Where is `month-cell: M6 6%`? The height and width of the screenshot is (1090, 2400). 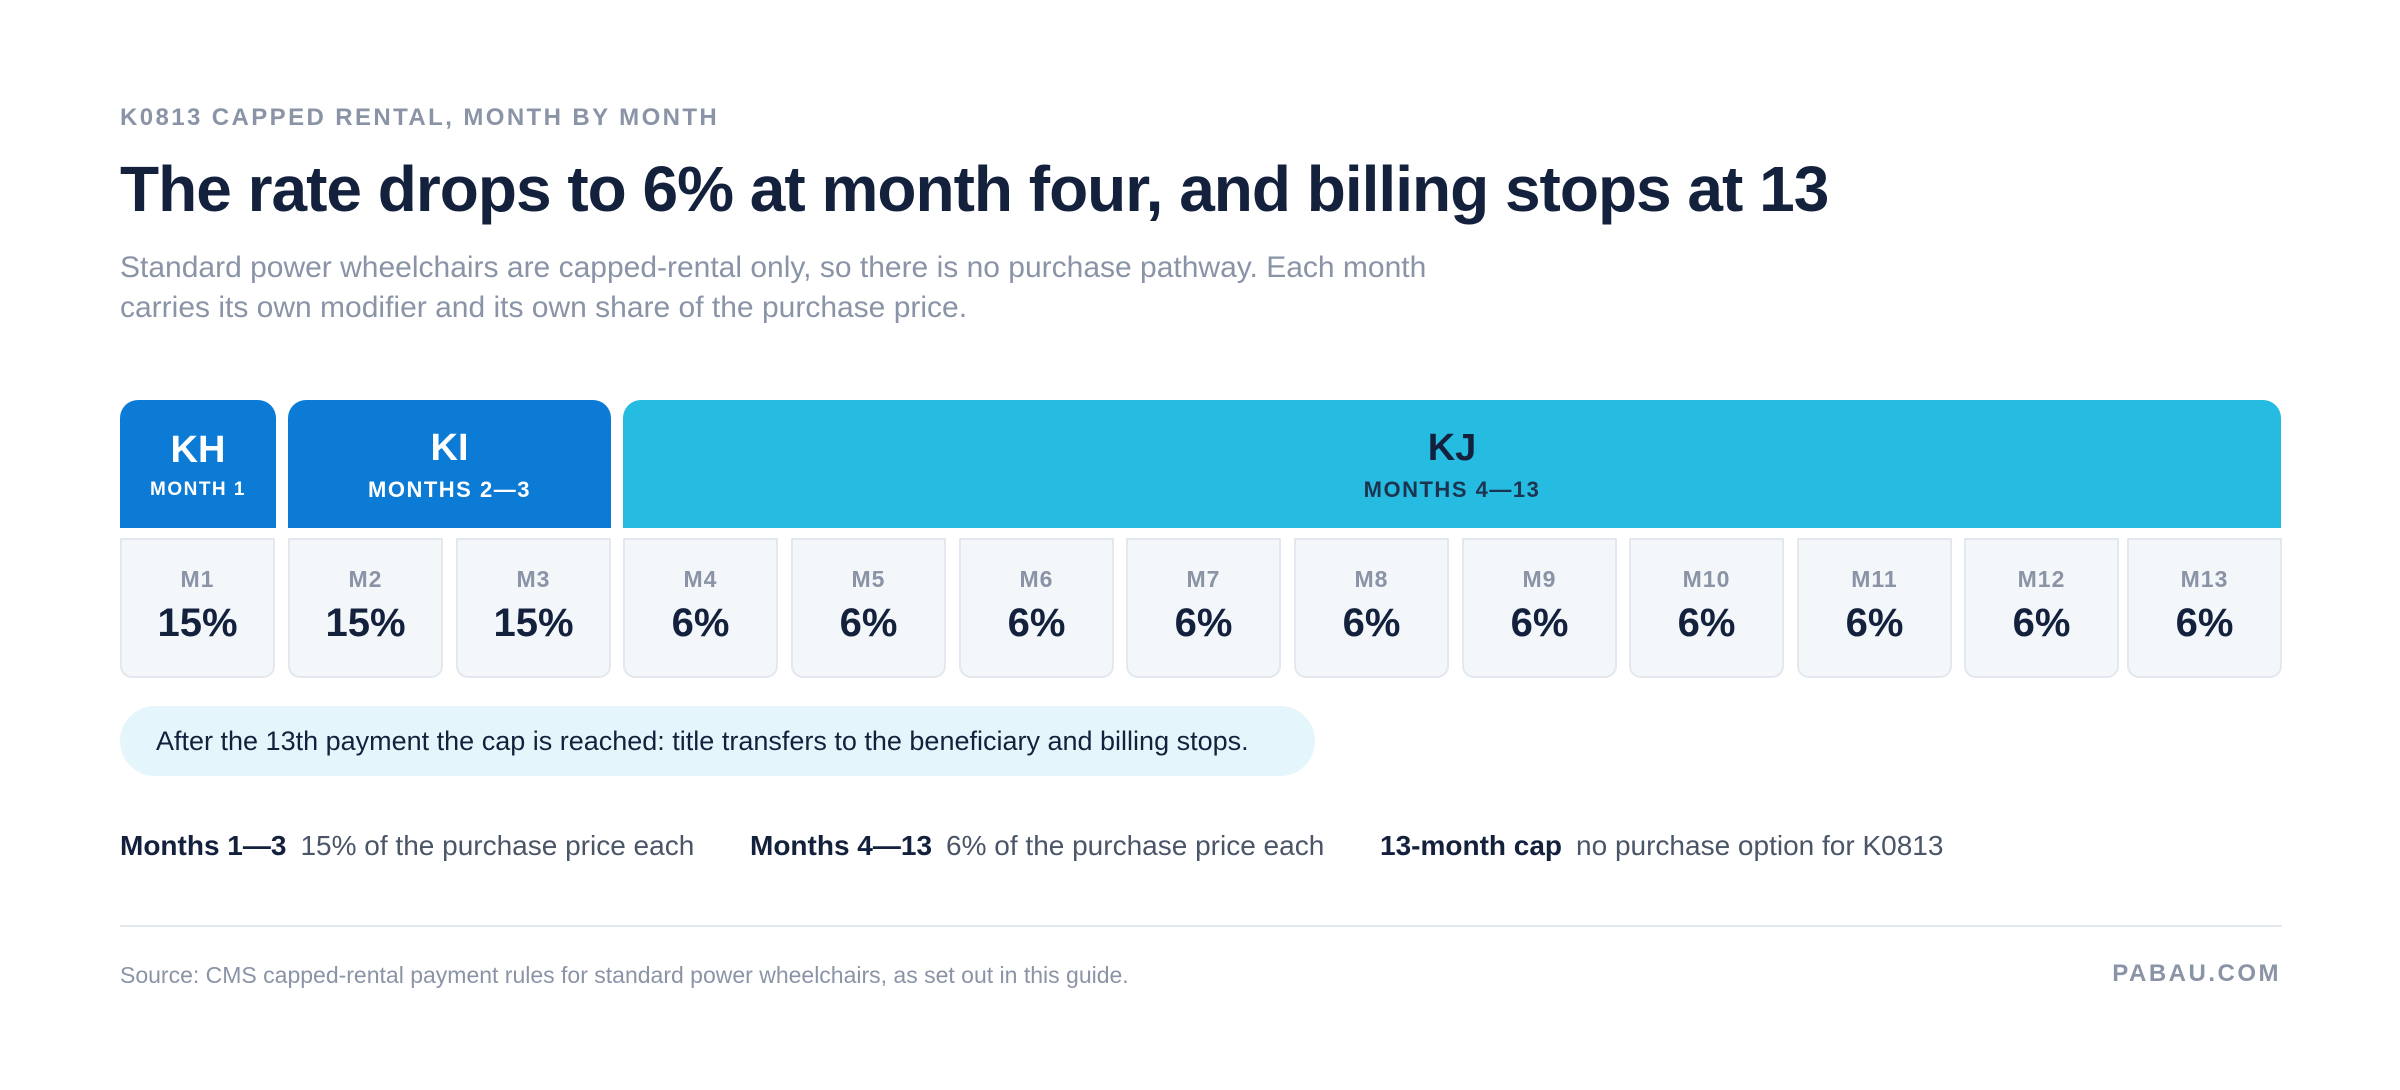
month-cell: M6 6% is located at coordinates (1036, 608).